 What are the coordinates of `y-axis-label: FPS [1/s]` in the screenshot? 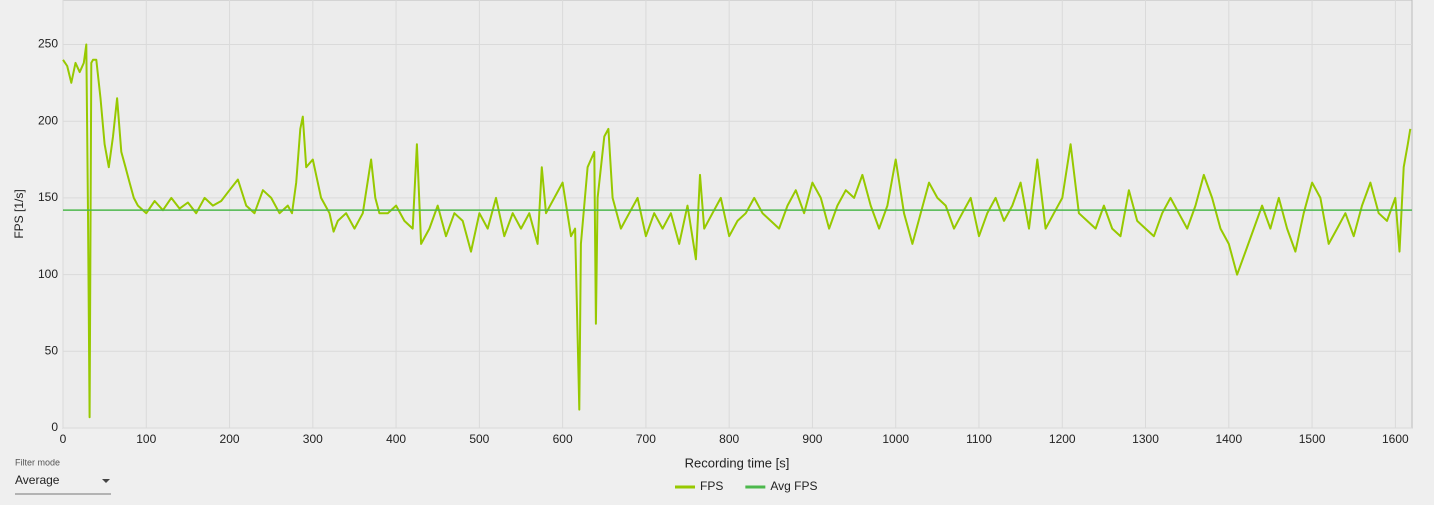 It's located at (19, 213).